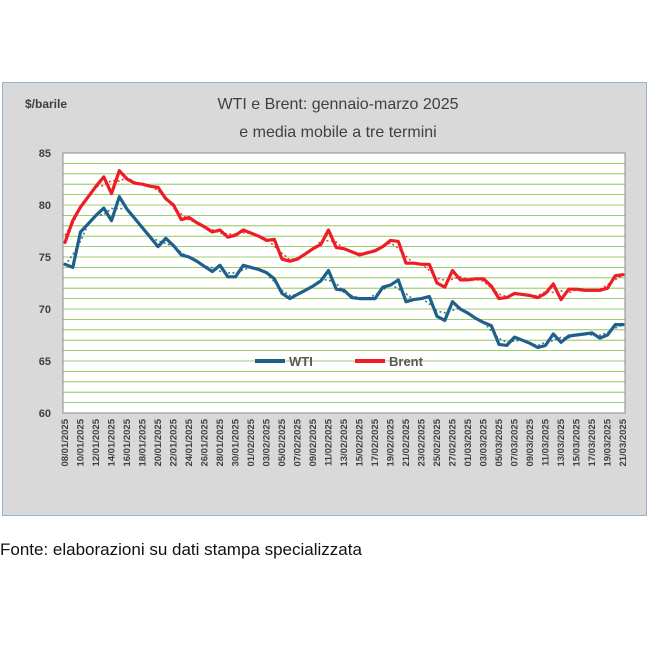 This screenshot has height=650, width=650. What do you see at coordinates (220, 442) in the screenshot?
I see `x-tick-label: 28/01/2025` at bounding box center [220, 442].